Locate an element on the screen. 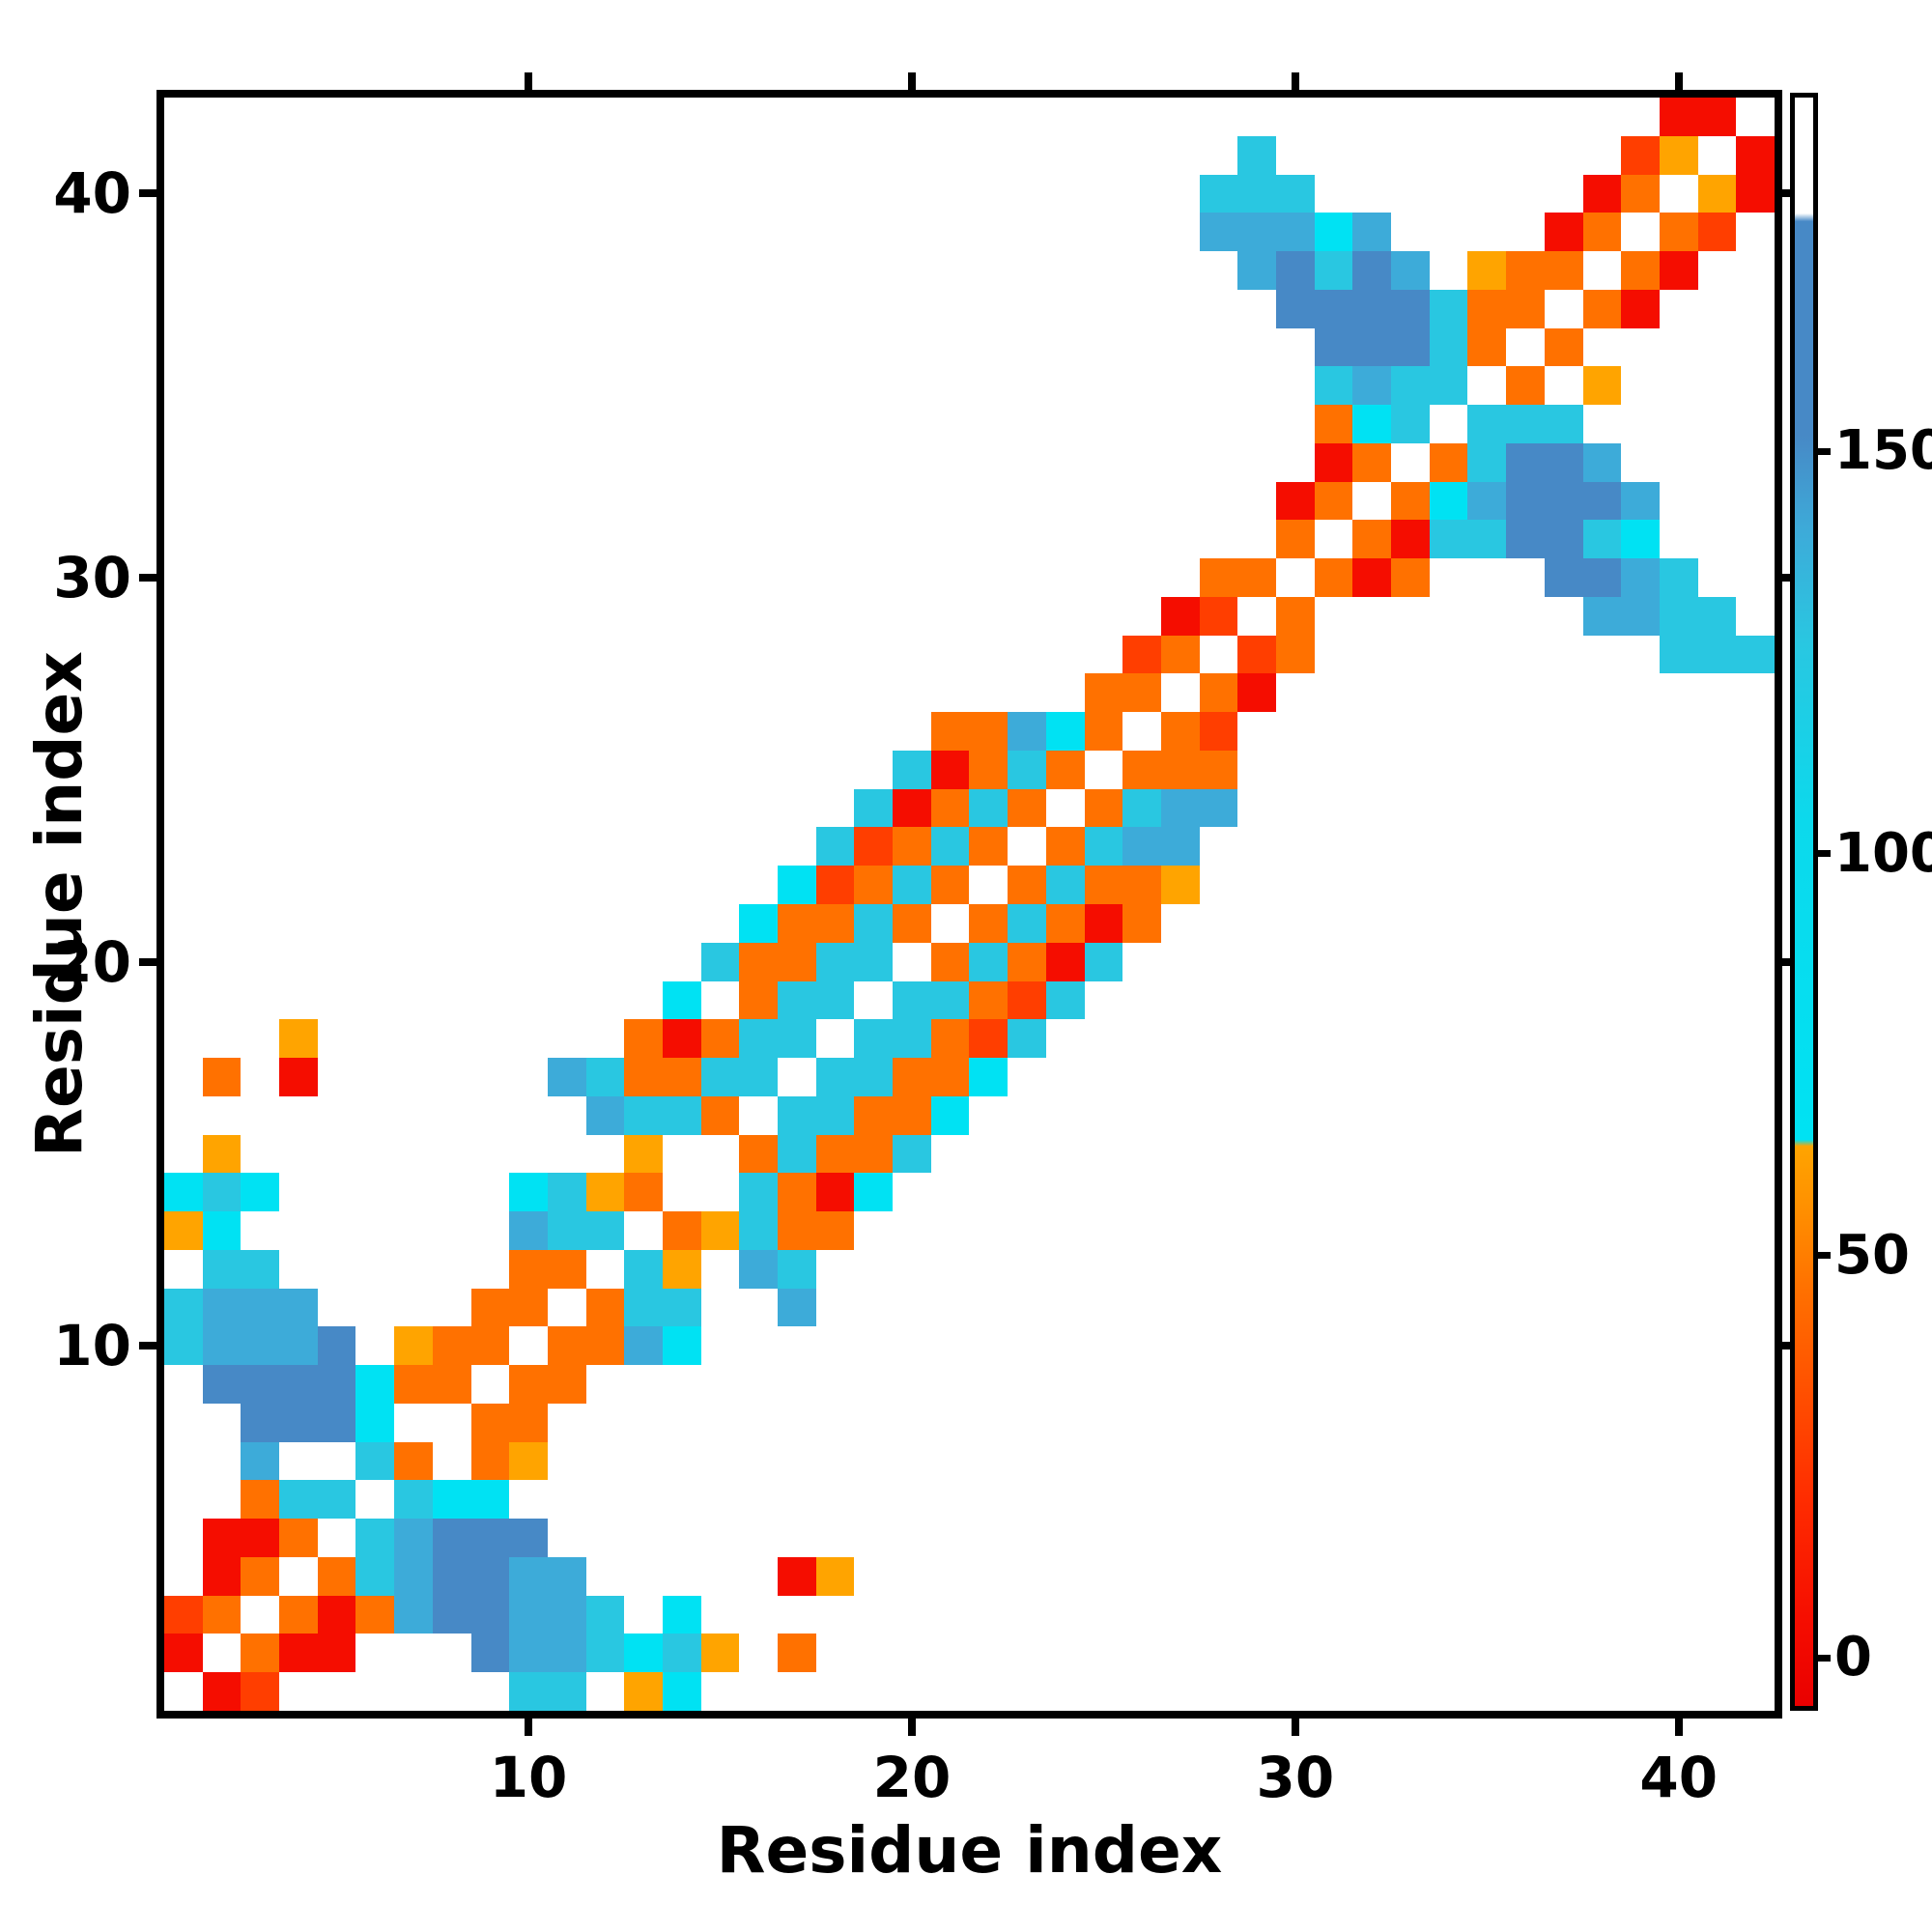 This screenshot has height=1932, width=1932. colorbar-tick is located at coordinates (1824, 1256).